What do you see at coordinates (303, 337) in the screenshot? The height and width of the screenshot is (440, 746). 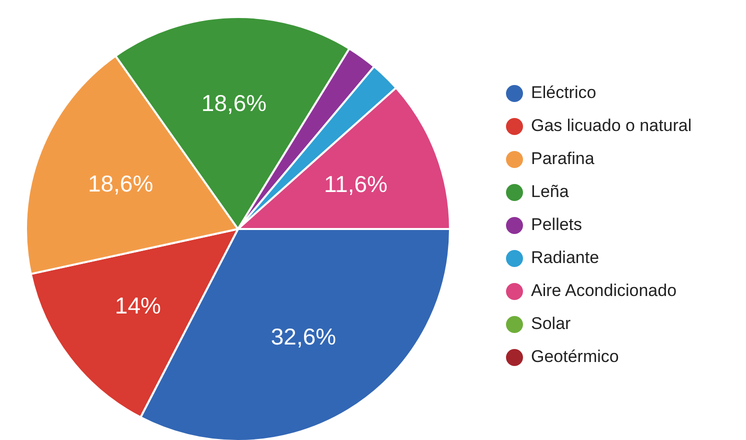 I see `data-label: 32,6%` at bounding box center [303, 337].